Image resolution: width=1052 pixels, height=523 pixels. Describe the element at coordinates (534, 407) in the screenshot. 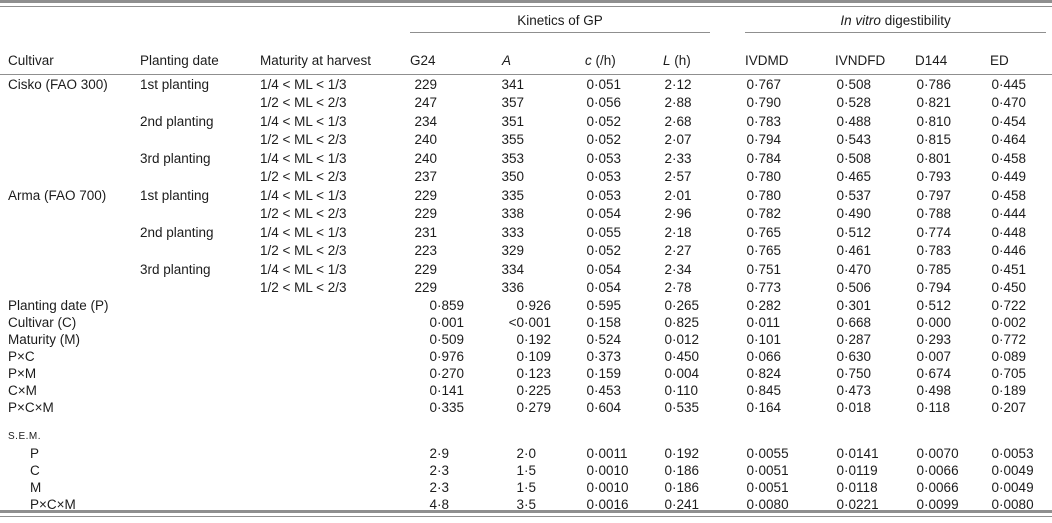

I see `cell-a: 0·279` at that location.